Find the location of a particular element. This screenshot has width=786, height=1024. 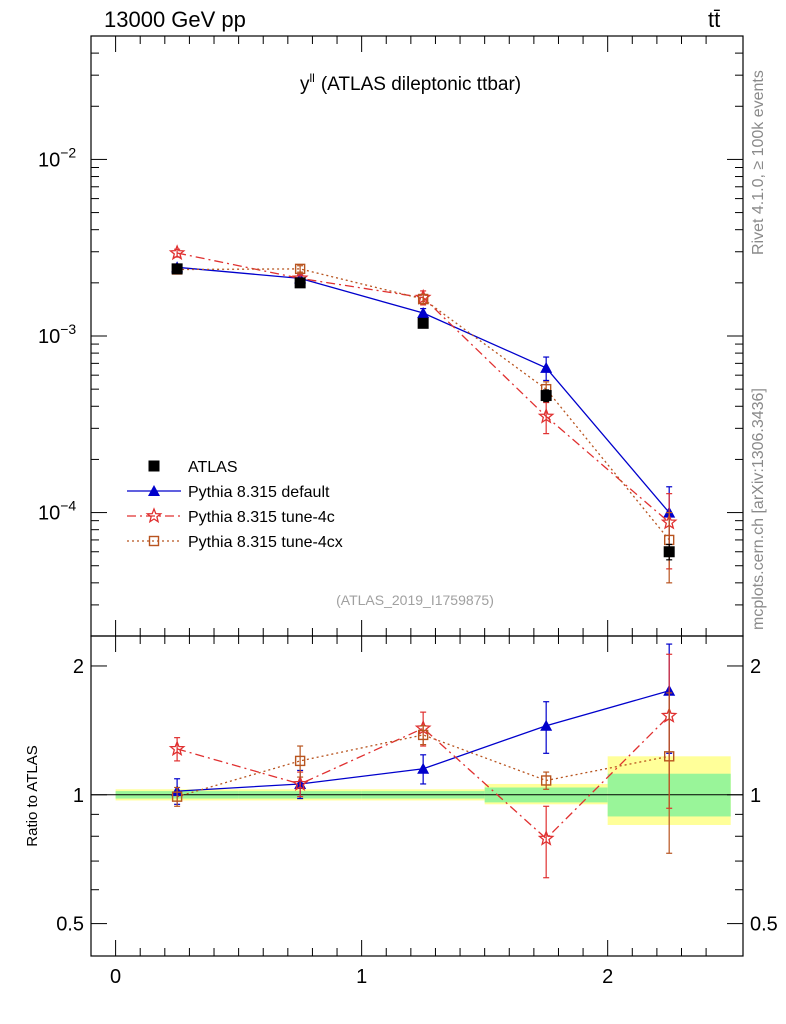

ratio-series is located at coordinates (423, 761).